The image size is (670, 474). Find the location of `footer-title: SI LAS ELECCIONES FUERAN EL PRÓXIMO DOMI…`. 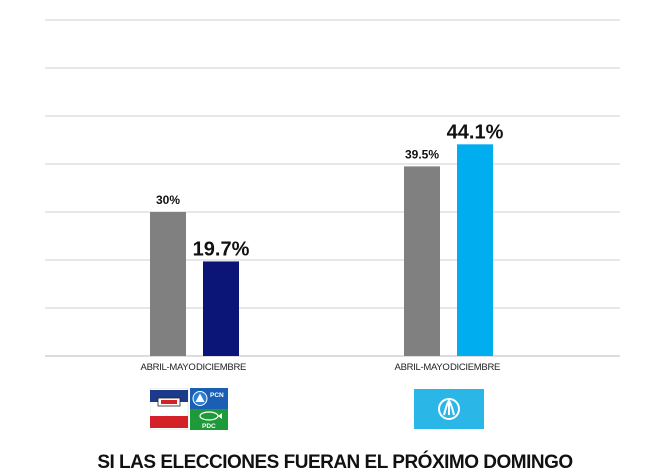

footer-title: SI LAS ELECCIONES FUERAN EL PRÓXIMO DOMI… is located at coordinates (335, 462).